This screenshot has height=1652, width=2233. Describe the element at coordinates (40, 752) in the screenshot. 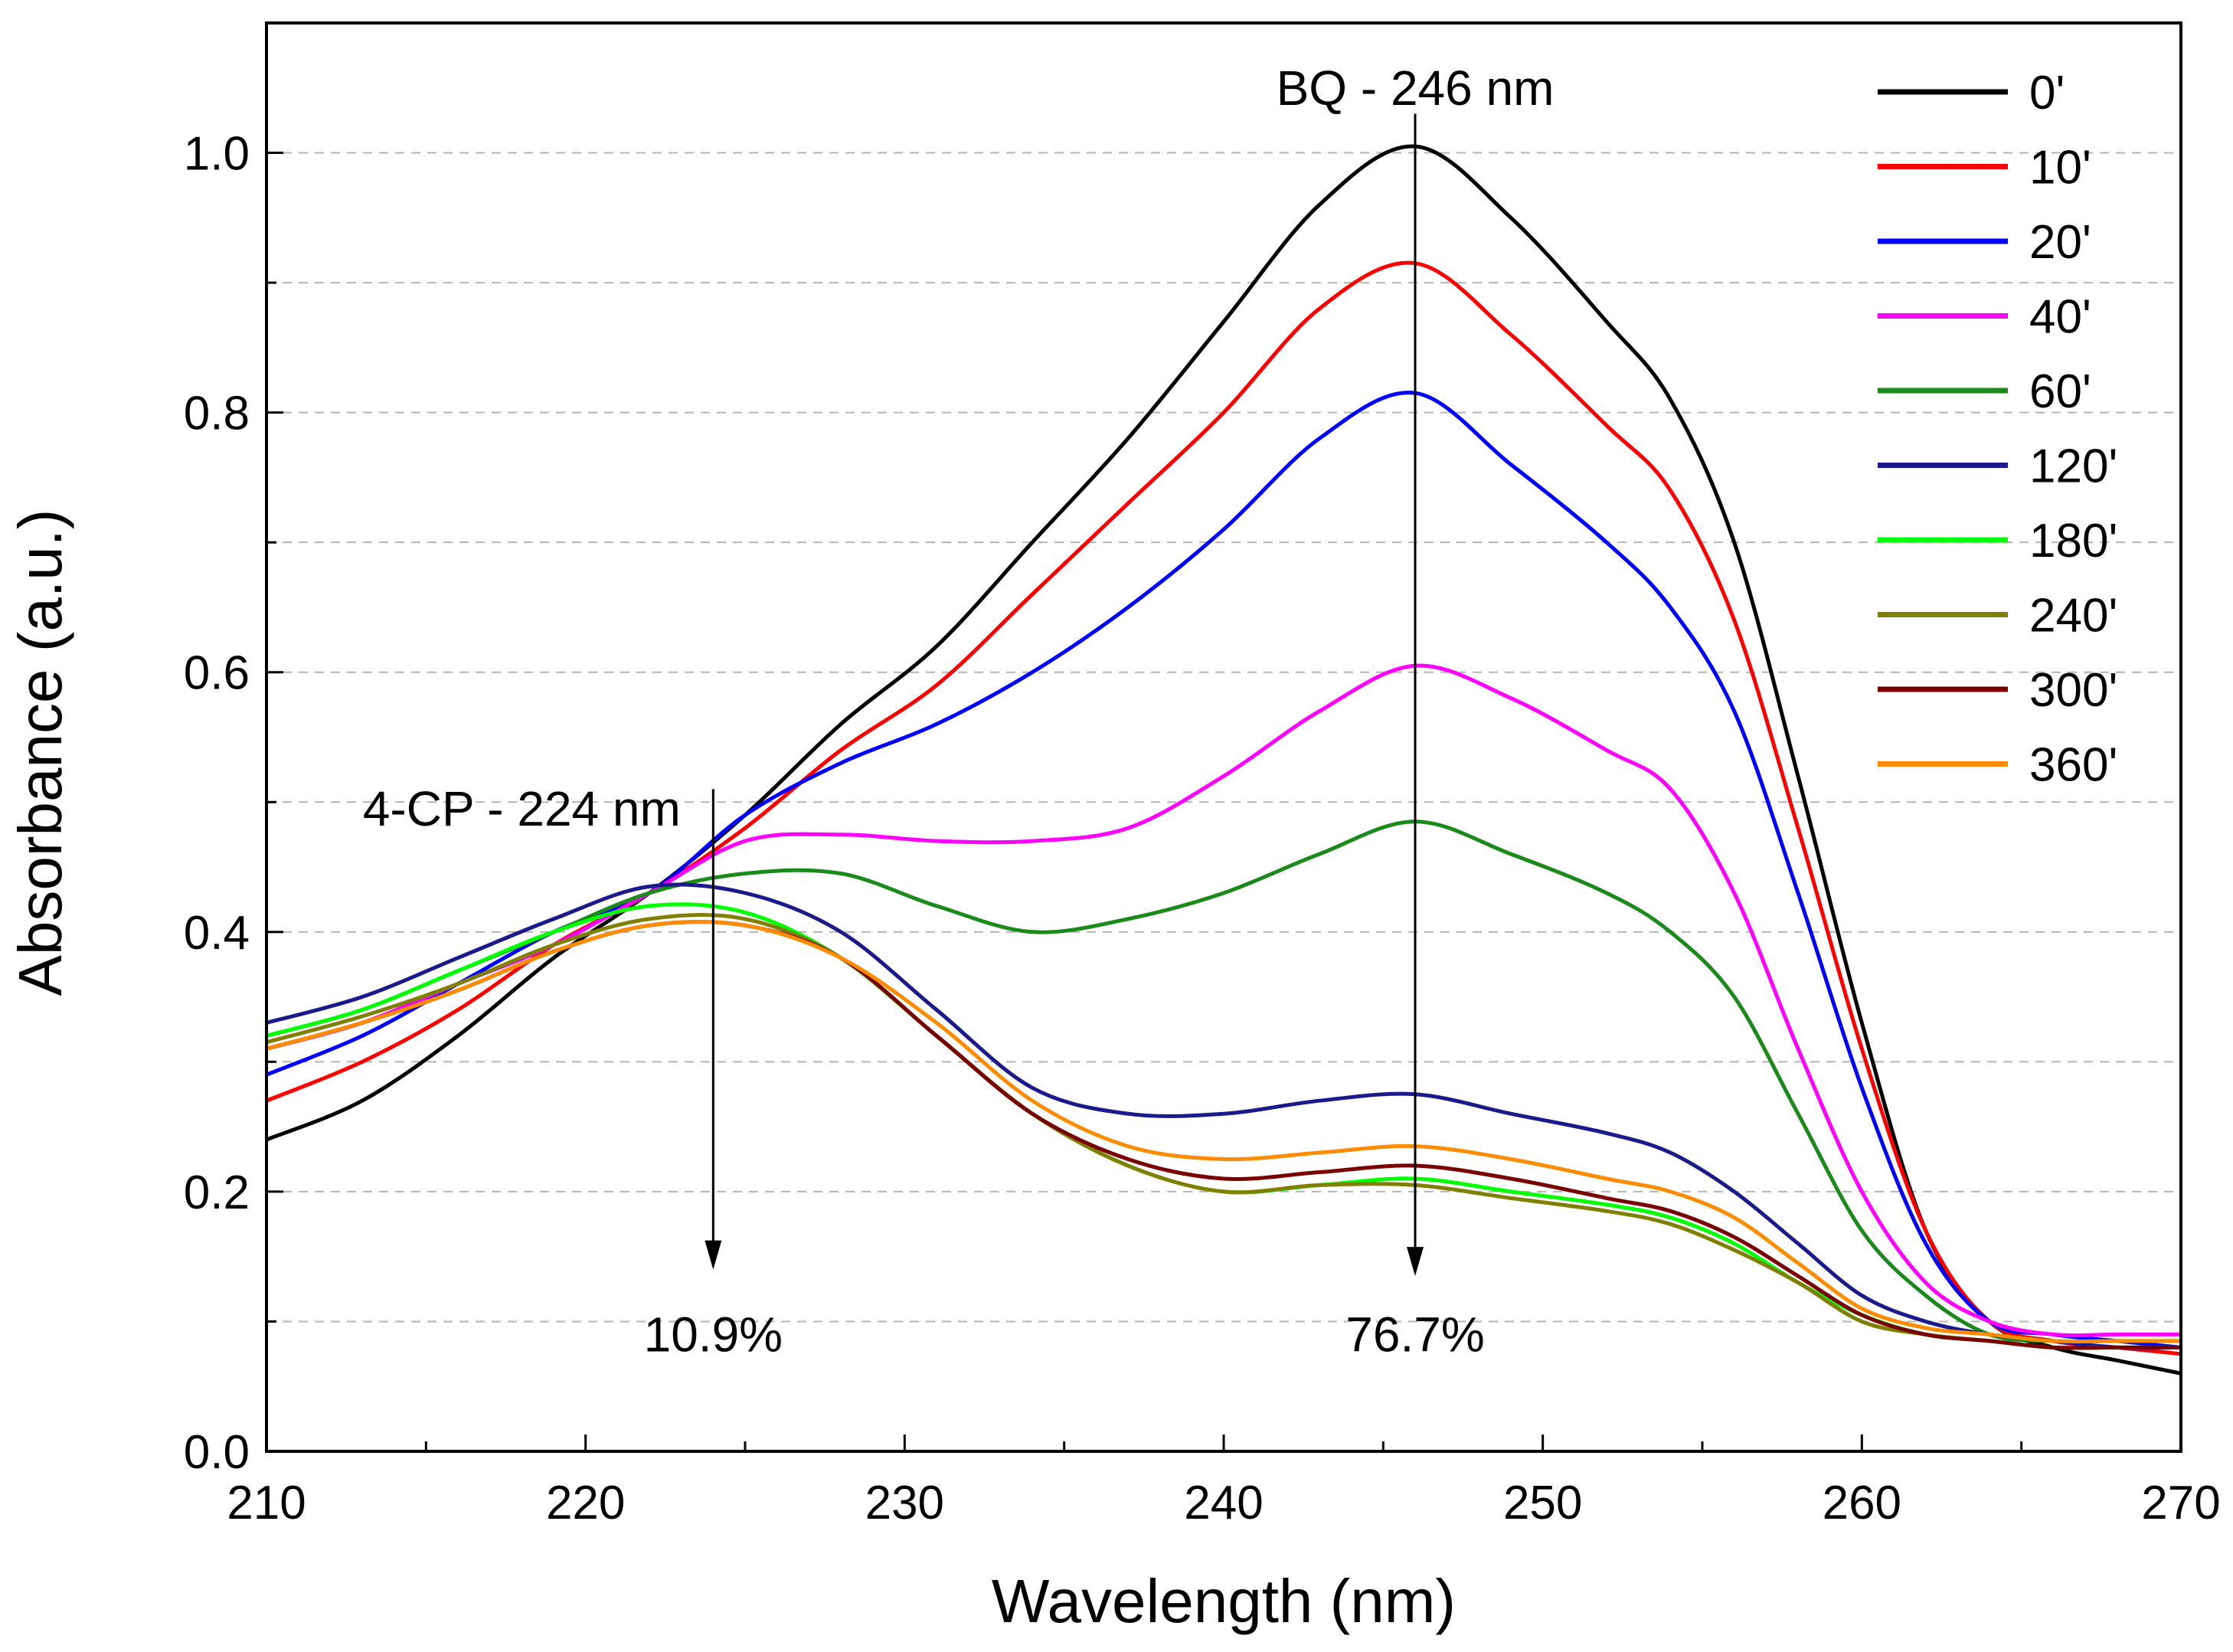

I see `y-axis-title: Absorbance (a.u.)` at that location.